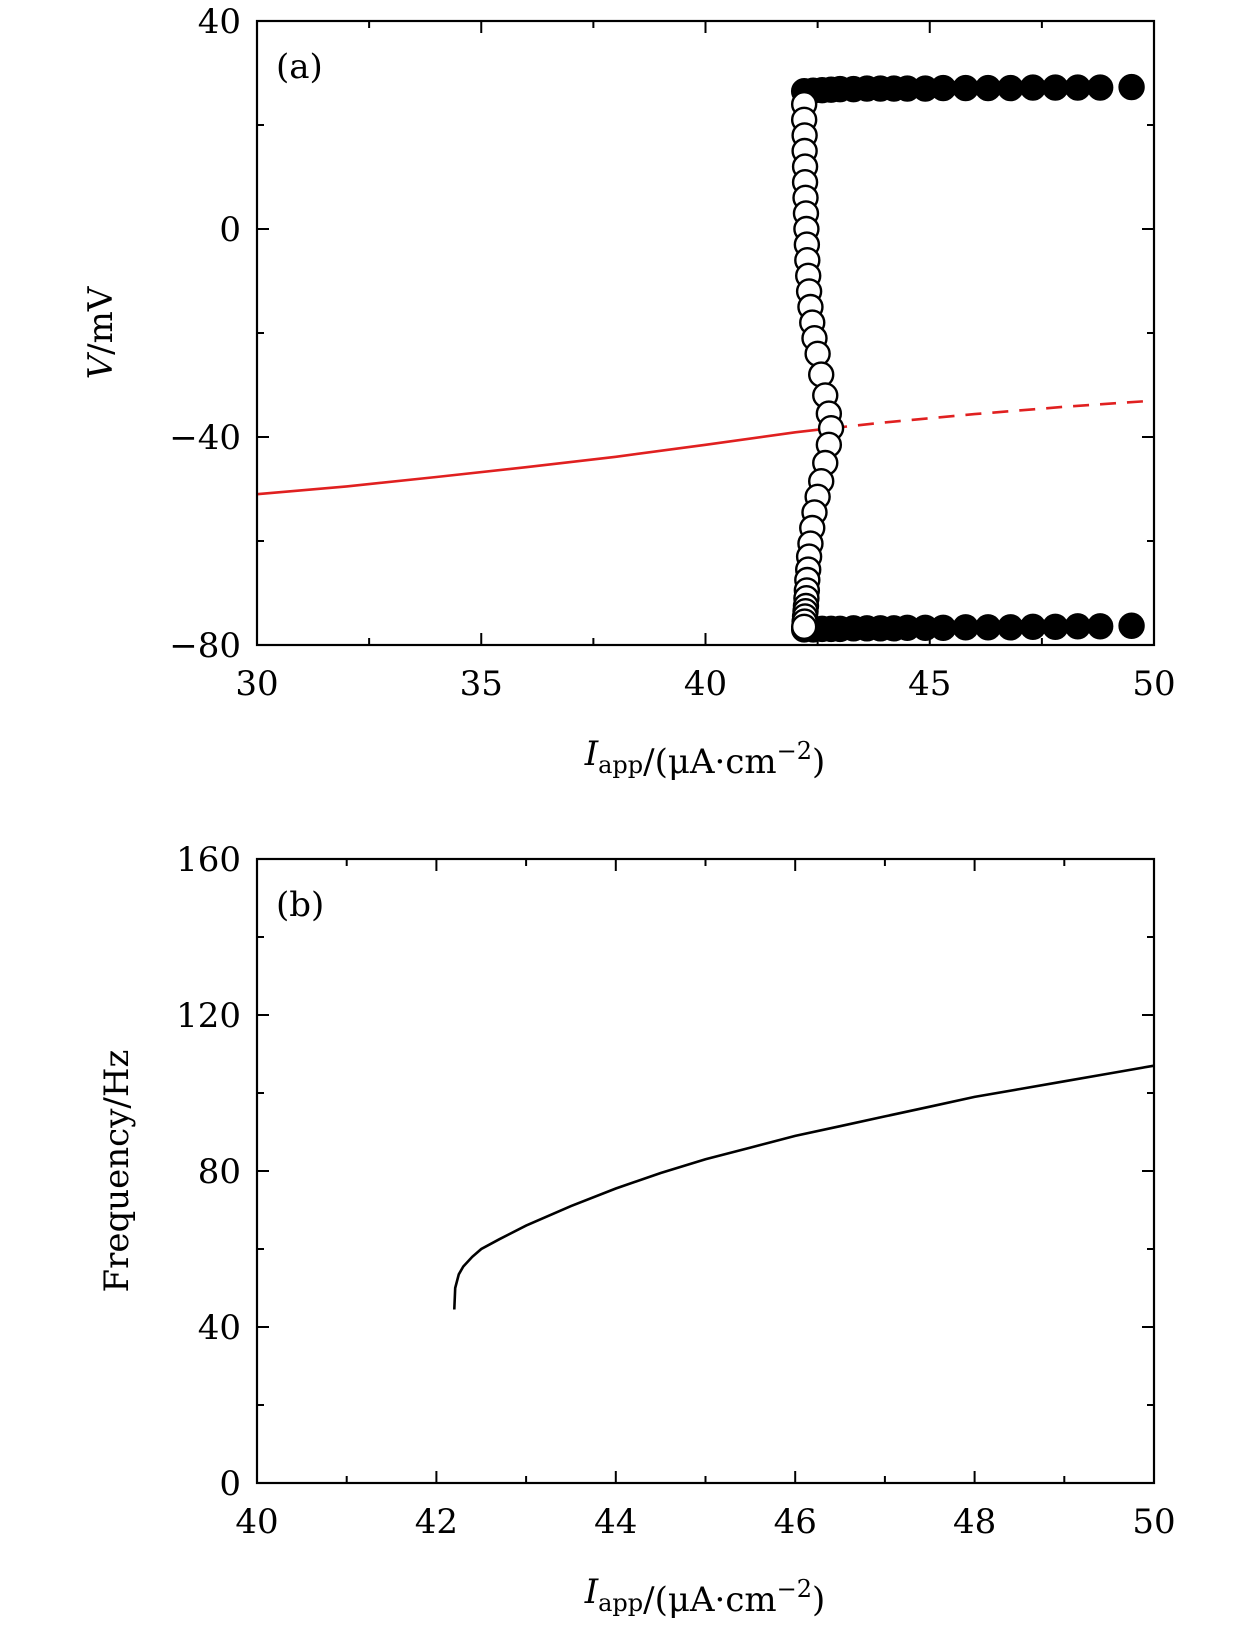 Image resolution: width=1260 pixels, height=1638 pixels. Describe the element at coordinates (929, 684) in the screenshot. I see `x-tick-label: 45` at that location.